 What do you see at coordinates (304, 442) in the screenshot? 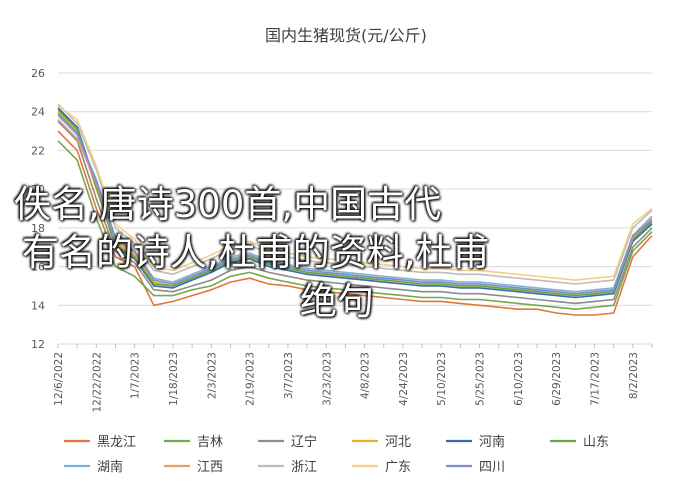
I see `legend-label: 辽宁` at bounding box center [304, 442].